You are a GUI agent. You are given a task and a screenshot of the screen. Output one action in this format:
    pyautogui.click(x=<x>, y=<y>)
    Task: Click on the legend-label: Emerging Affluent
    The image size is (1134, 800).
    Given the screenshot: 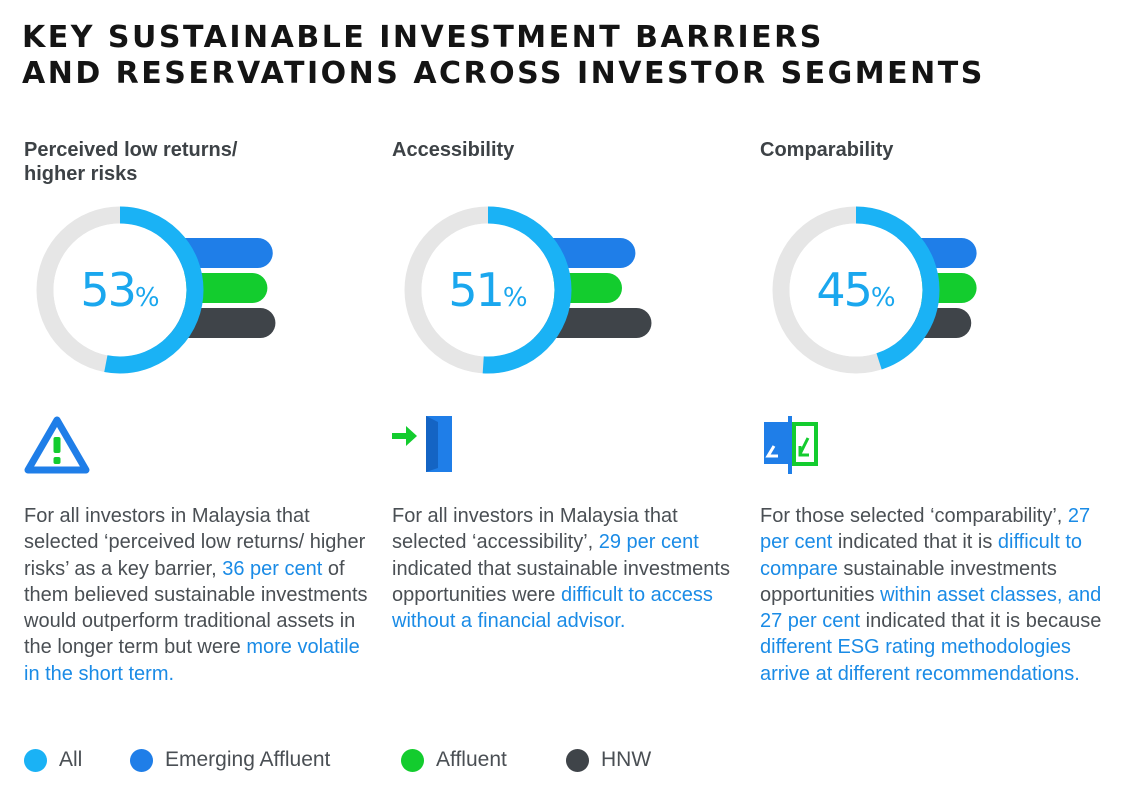 What is the action you would take?
    pyautogui.click(x=248, y=759)
    